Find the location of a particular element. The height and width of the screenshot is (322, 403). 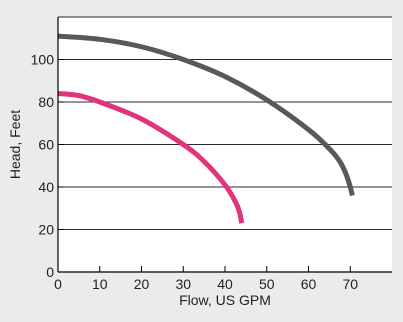

x-tick-label: 70 is located at coordinates (350, 284).